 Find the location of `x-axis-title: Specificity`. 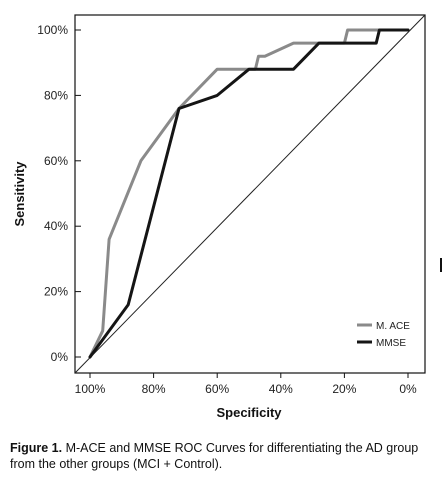

x-axis-title: Specificity is located at coordinates (249, 412).